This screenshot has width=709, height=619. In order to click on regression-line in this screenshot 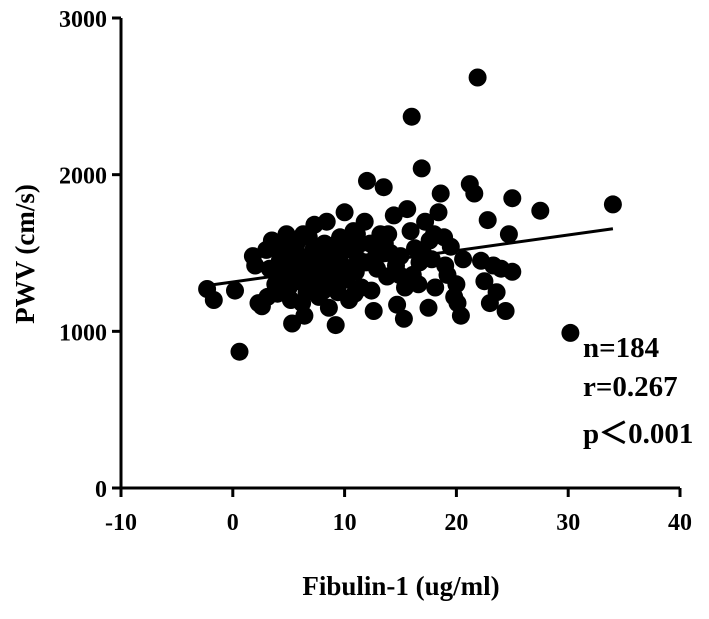, I will do `click(409, 257)`.